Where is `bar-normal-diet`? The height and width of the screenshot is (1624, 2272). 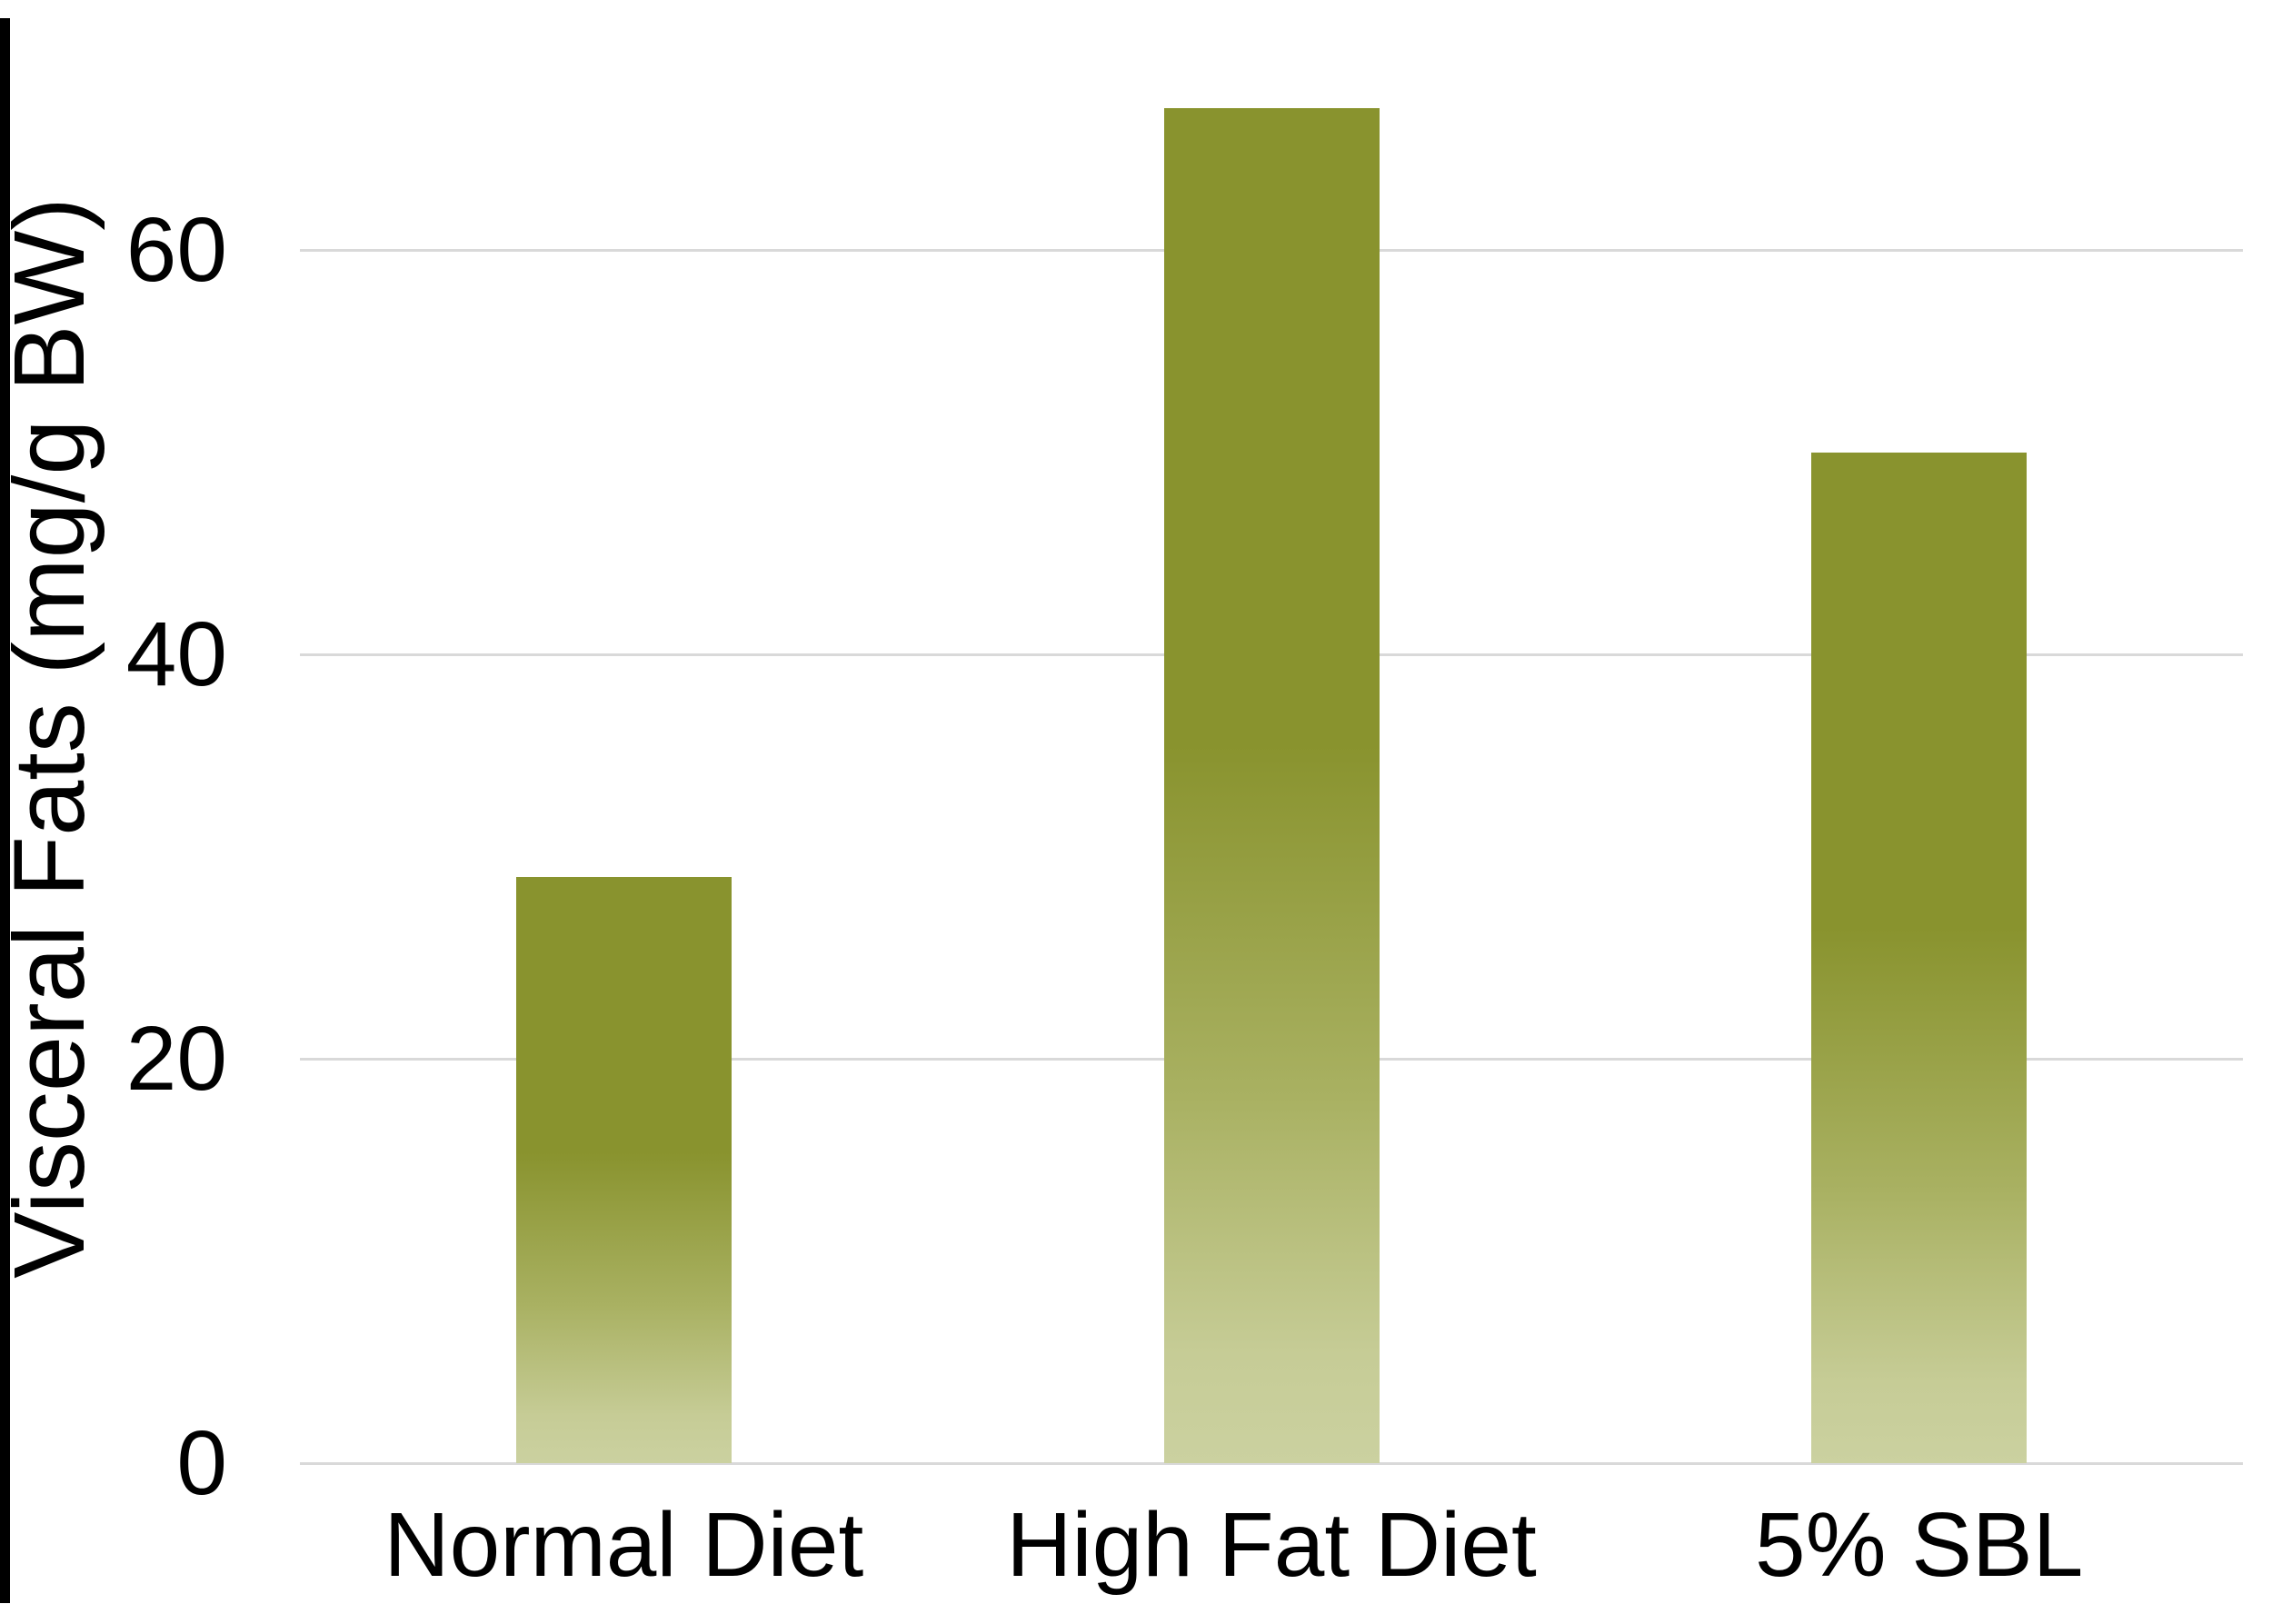 bar-normal-diet is located at coordinates (623, 1169).